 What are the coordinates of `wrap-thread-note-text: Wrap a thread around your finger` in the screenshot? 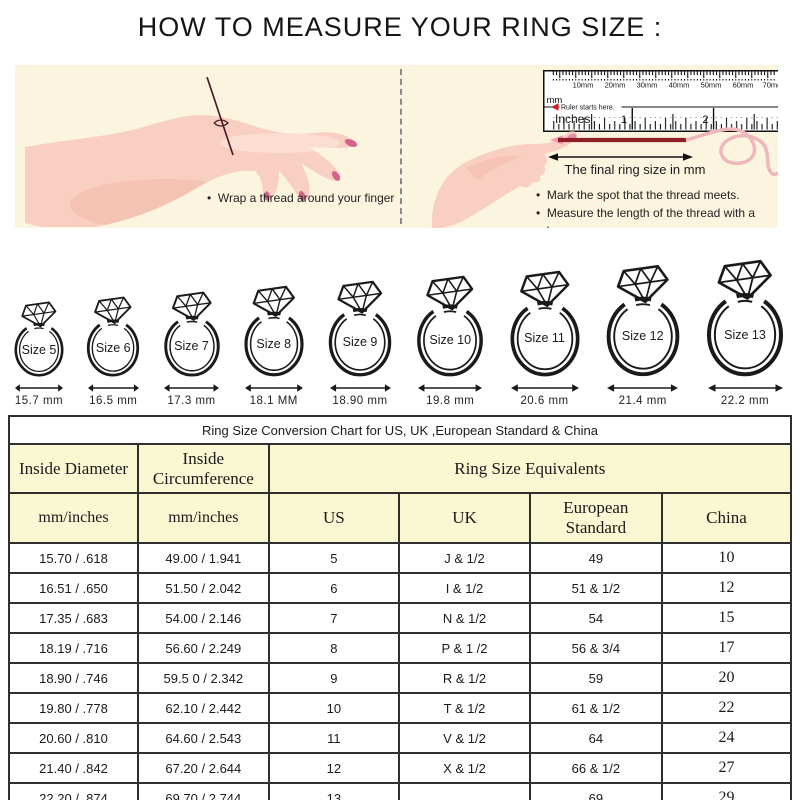 It's located at (306, 198).